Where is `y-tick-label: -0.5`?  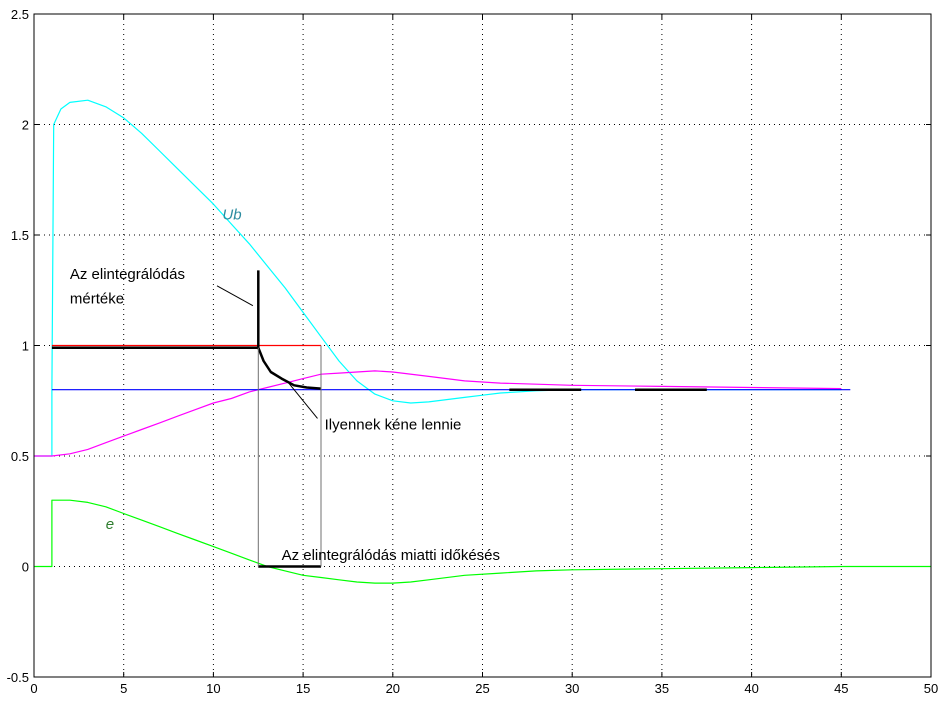
y-tick-label: -0.5 is located at coordinates (18, 677).